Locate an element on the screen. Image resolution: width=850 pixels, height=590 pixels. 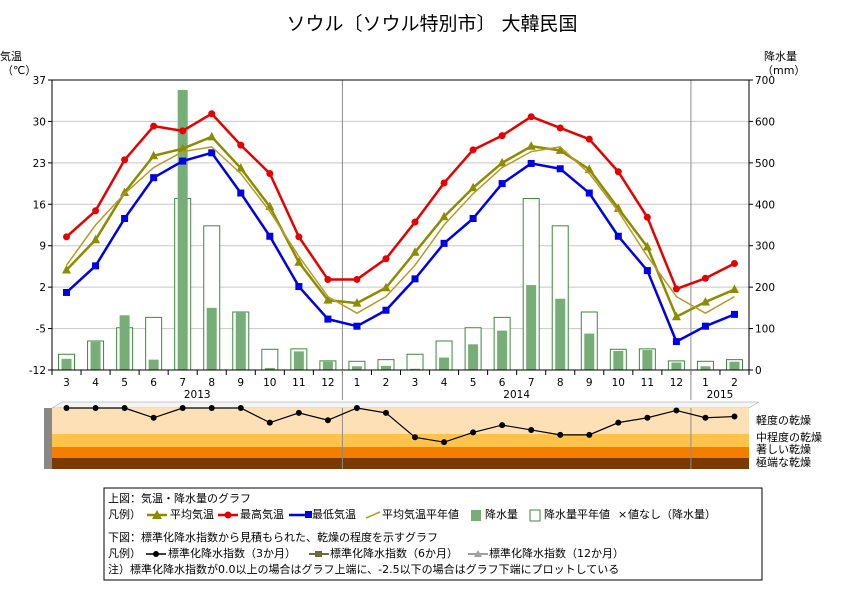
legend-lower-prefix: 凡例） is located at coordinates (124, 553).